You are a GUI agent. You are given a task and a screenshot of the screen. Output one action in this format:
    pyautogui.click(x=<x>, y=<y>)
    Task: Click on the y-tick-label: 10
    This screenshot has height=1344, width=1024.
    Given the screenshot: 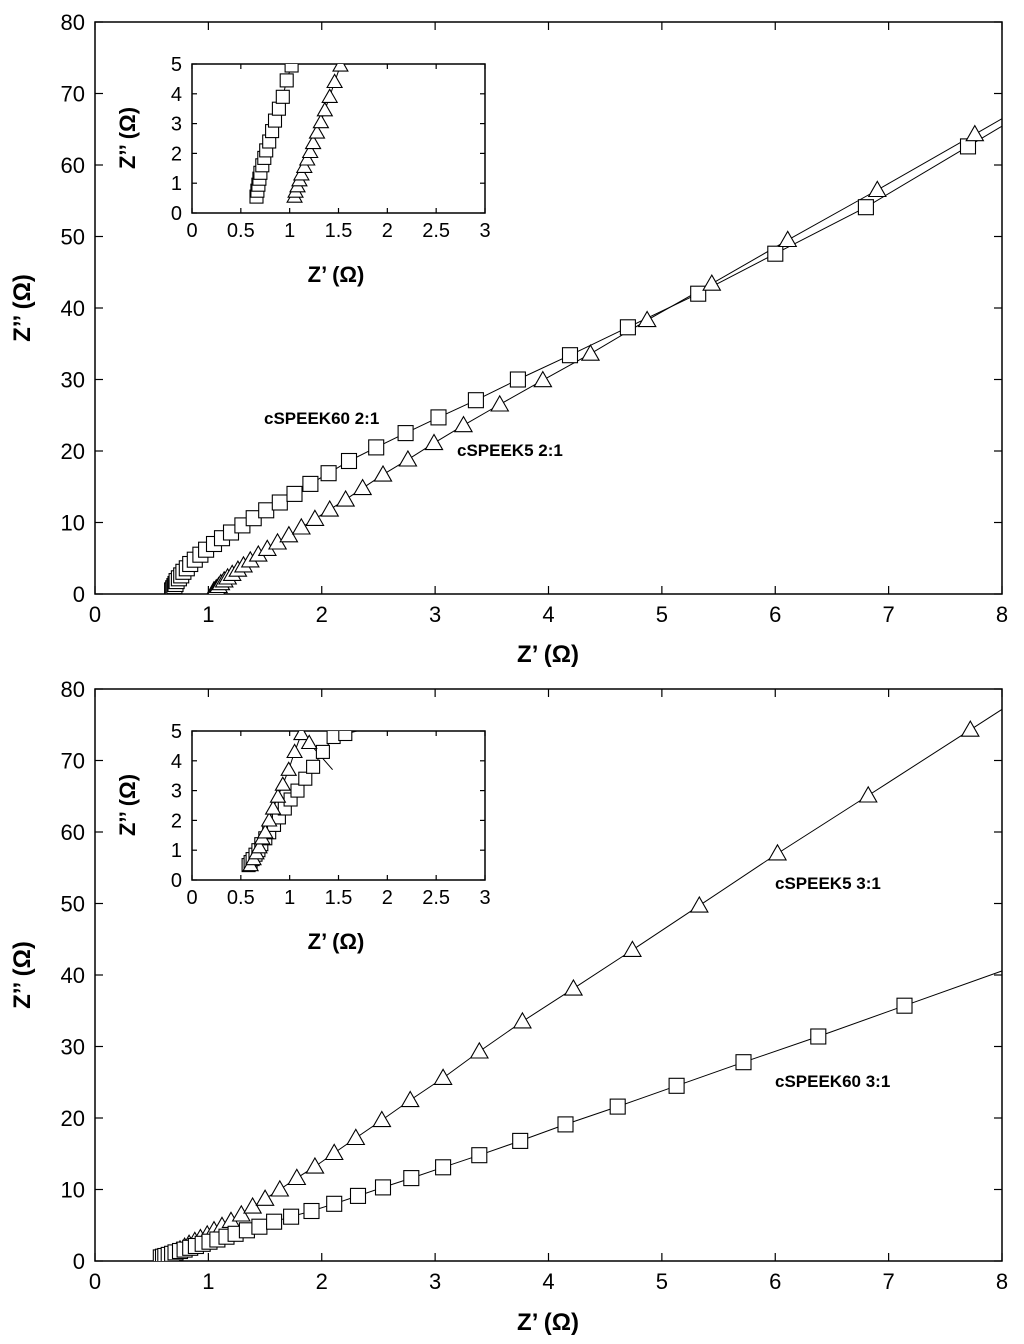 What is the action you would take?
    pyautogui.click(x=73, y=1190)
    